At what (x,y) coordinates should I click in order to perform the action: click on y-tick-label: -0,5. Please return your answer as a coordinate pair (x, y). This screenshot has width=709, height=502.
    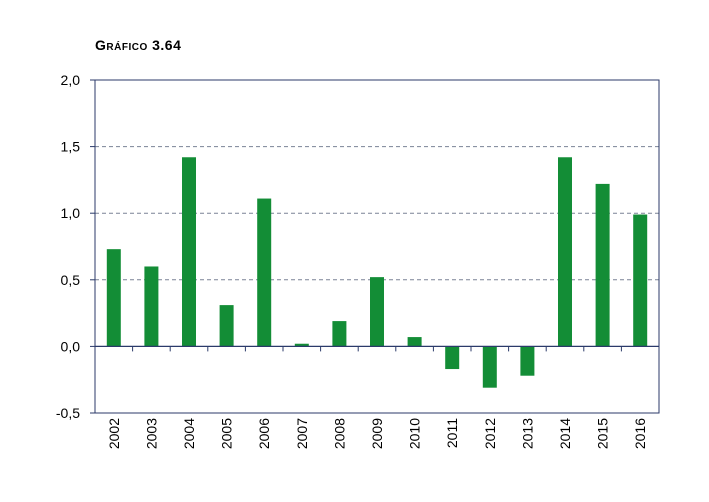
    Looking at the image, I should click on (68, 413).